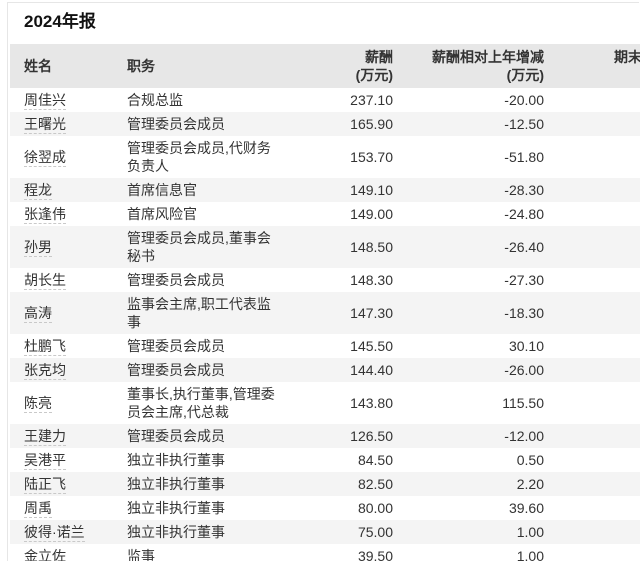 The width and height of the screenshot is (640, 561). Describe the element at coordinates (45, 101) in the screenshot. I see `person-name-link: 周佳兴` at that location.